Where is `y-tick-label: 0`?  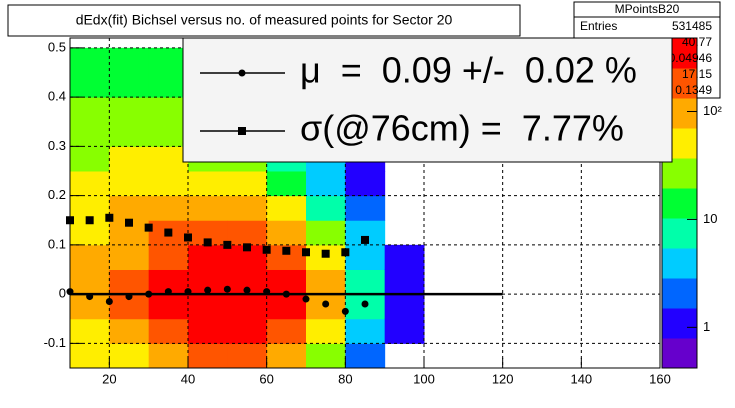 y-tick-label: 0 is located at coordinates (62, 293).